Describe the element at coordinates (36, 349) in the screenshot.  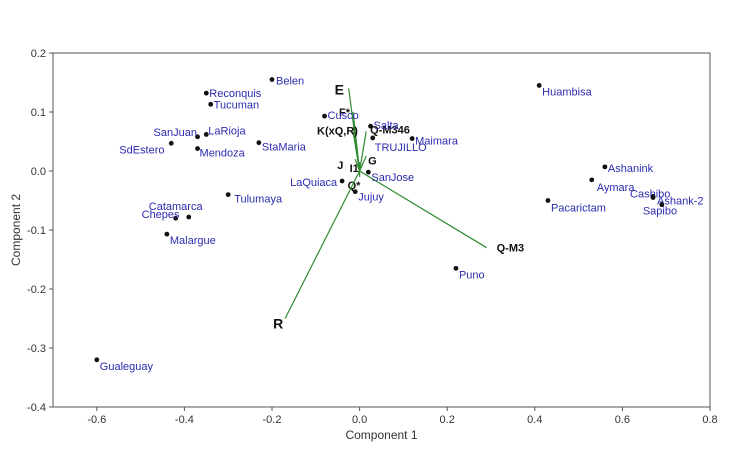
I see `y-tick-label: -0.3` at that location.